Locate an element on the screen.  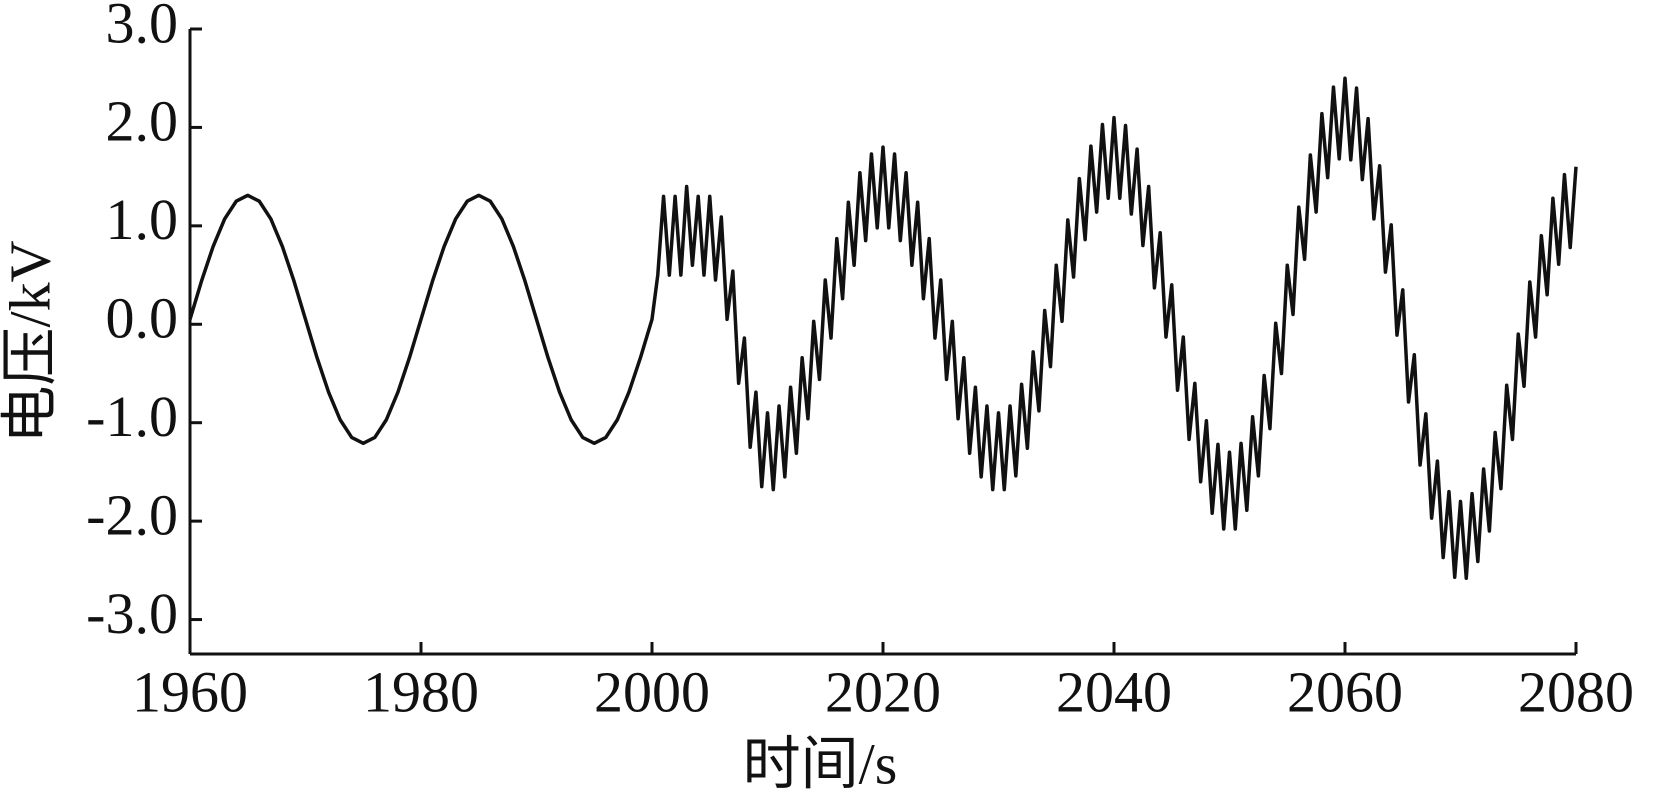
x-tick-label: 1960 is located at coordinates (190, 691).